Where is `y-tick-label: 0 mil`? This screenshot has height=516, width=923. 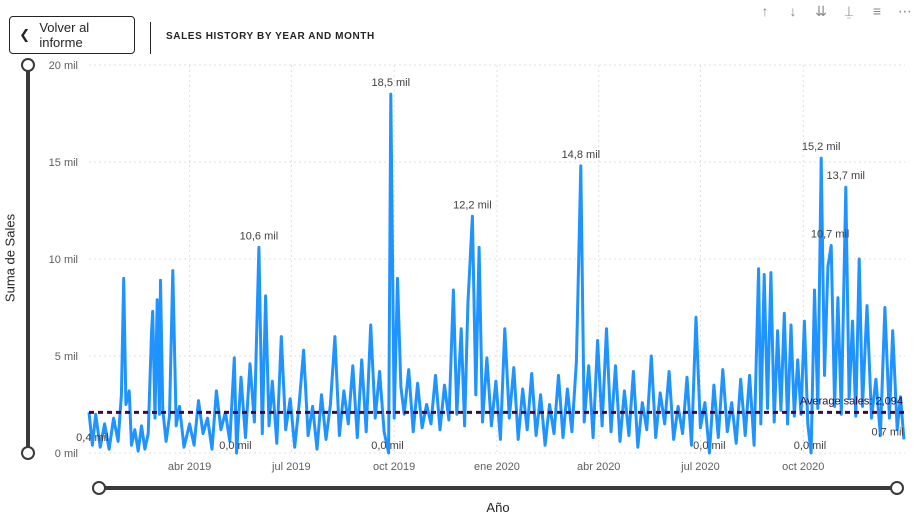
y-tick-label: 0 mil is located at coordinates (66, 454).